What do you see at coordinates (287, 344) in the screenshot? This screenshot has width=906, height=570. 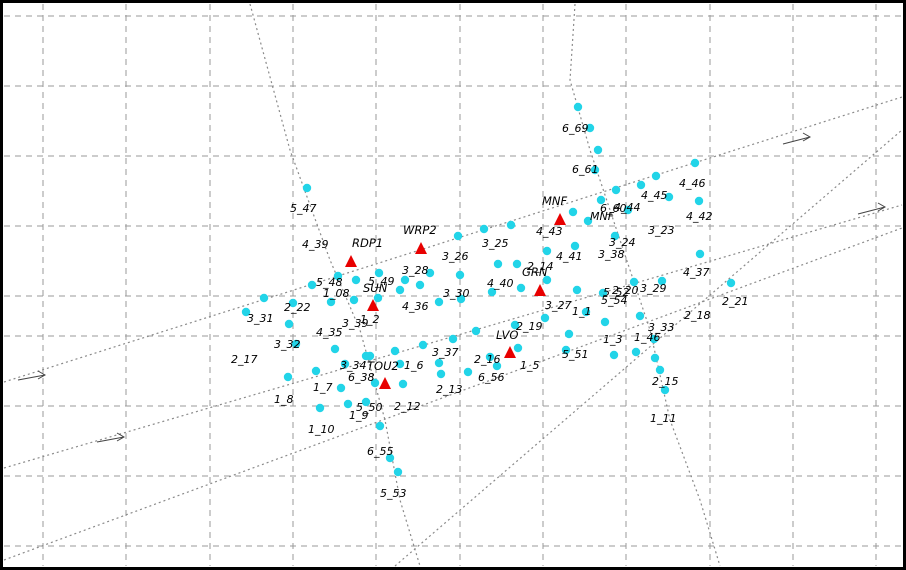 I see `shotpoint-label: 3_32` at bounding box center [287, 344].